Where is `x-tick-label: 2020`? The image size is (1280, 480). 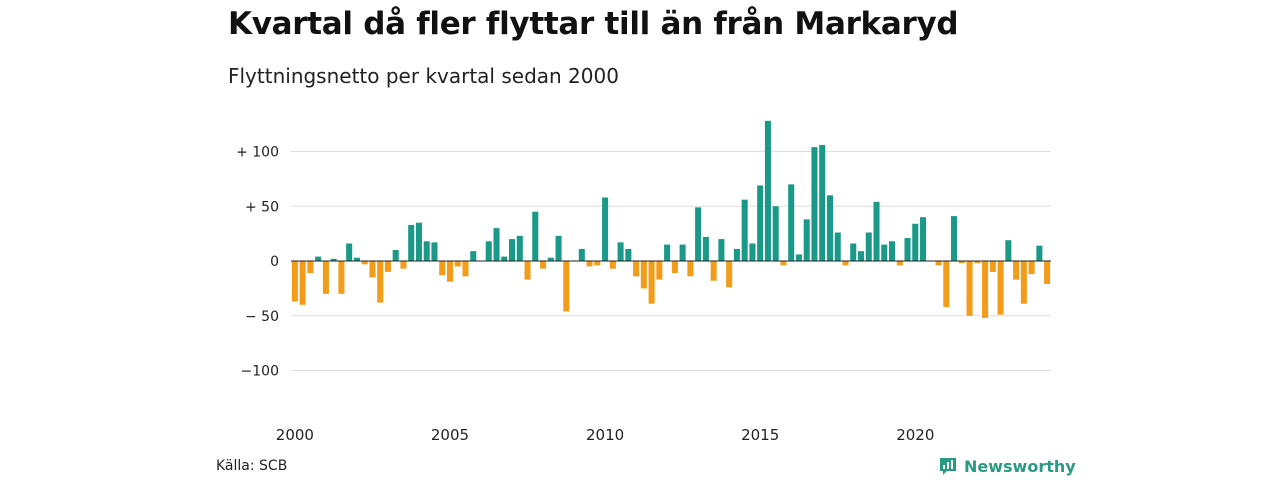
x-tick-label: 2020 is located at coordinates (915, 435).